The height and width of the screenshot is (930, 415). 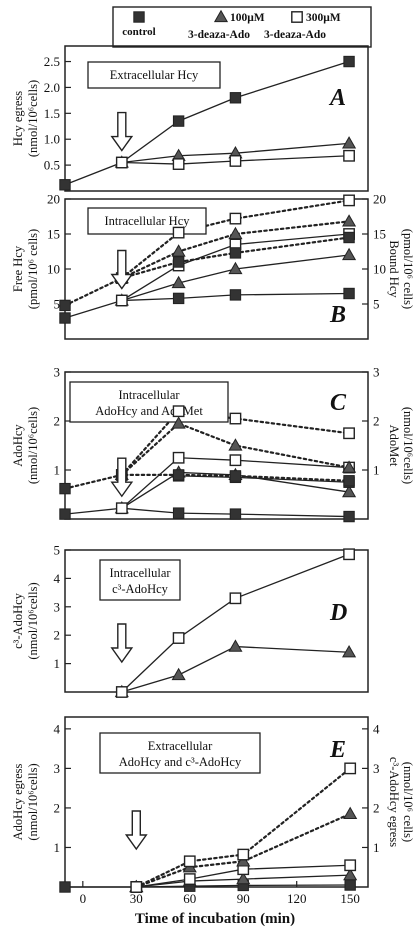 I want to click on y2-axis-label: (nmol/10⁶ cells), so click(x=408, y=802).